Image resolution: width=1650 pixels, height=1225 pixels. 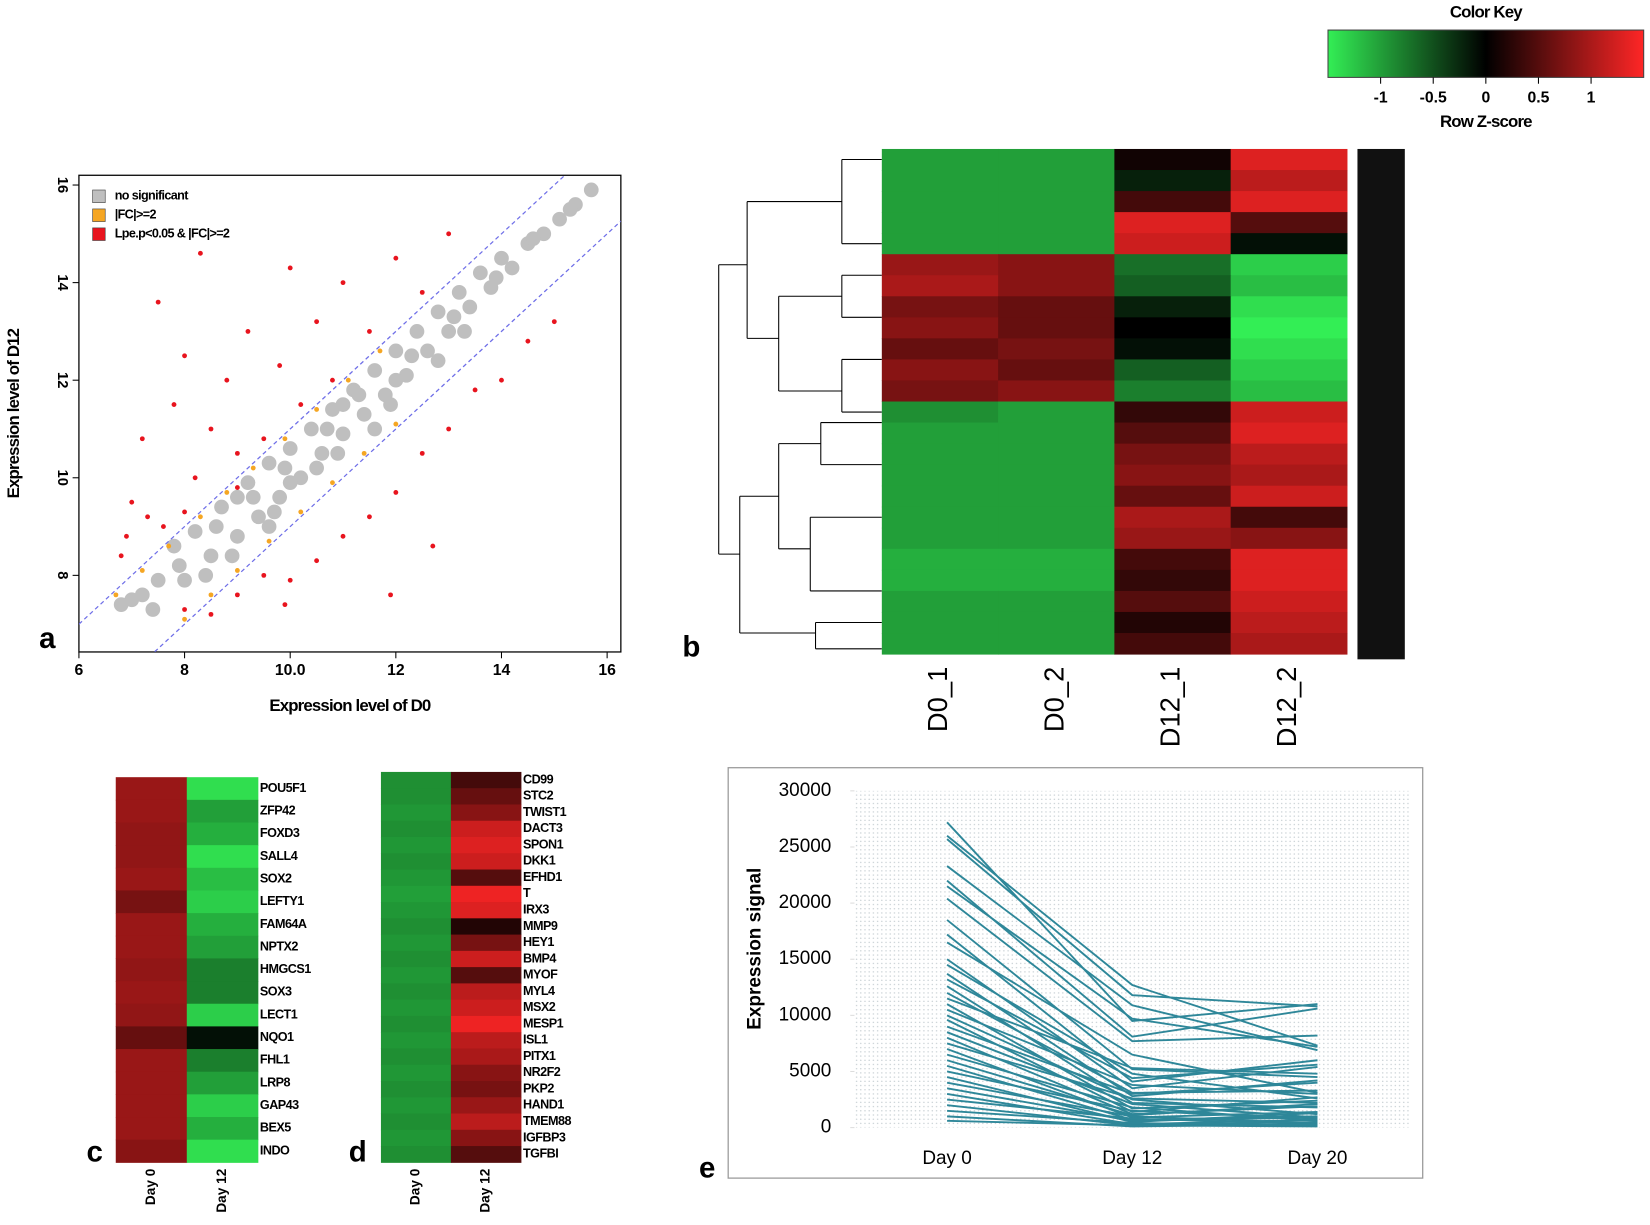 I want to click on y-axis-title: Expression signal, so click(x=755, y=949).